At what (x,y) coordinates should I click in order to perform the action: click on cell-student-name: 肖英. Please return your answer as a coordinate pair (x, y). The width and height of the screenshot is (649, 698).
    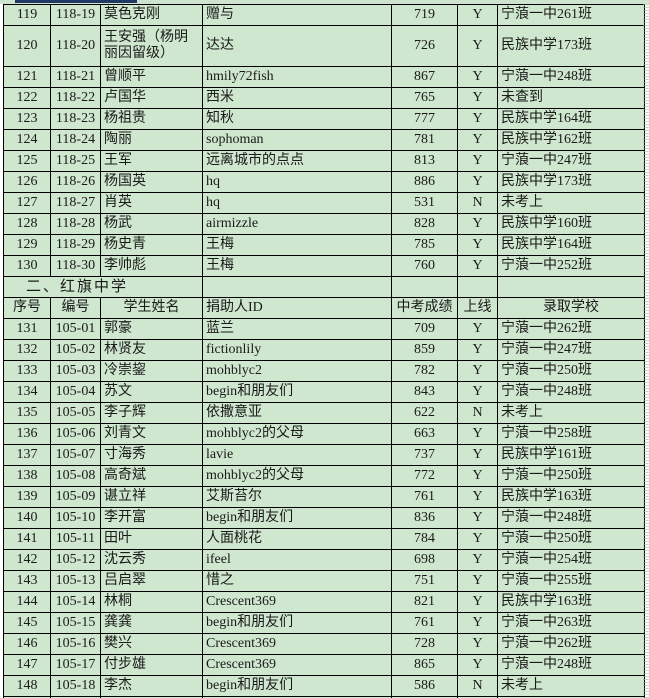
    Looking at the image, I should click on (151, 203).